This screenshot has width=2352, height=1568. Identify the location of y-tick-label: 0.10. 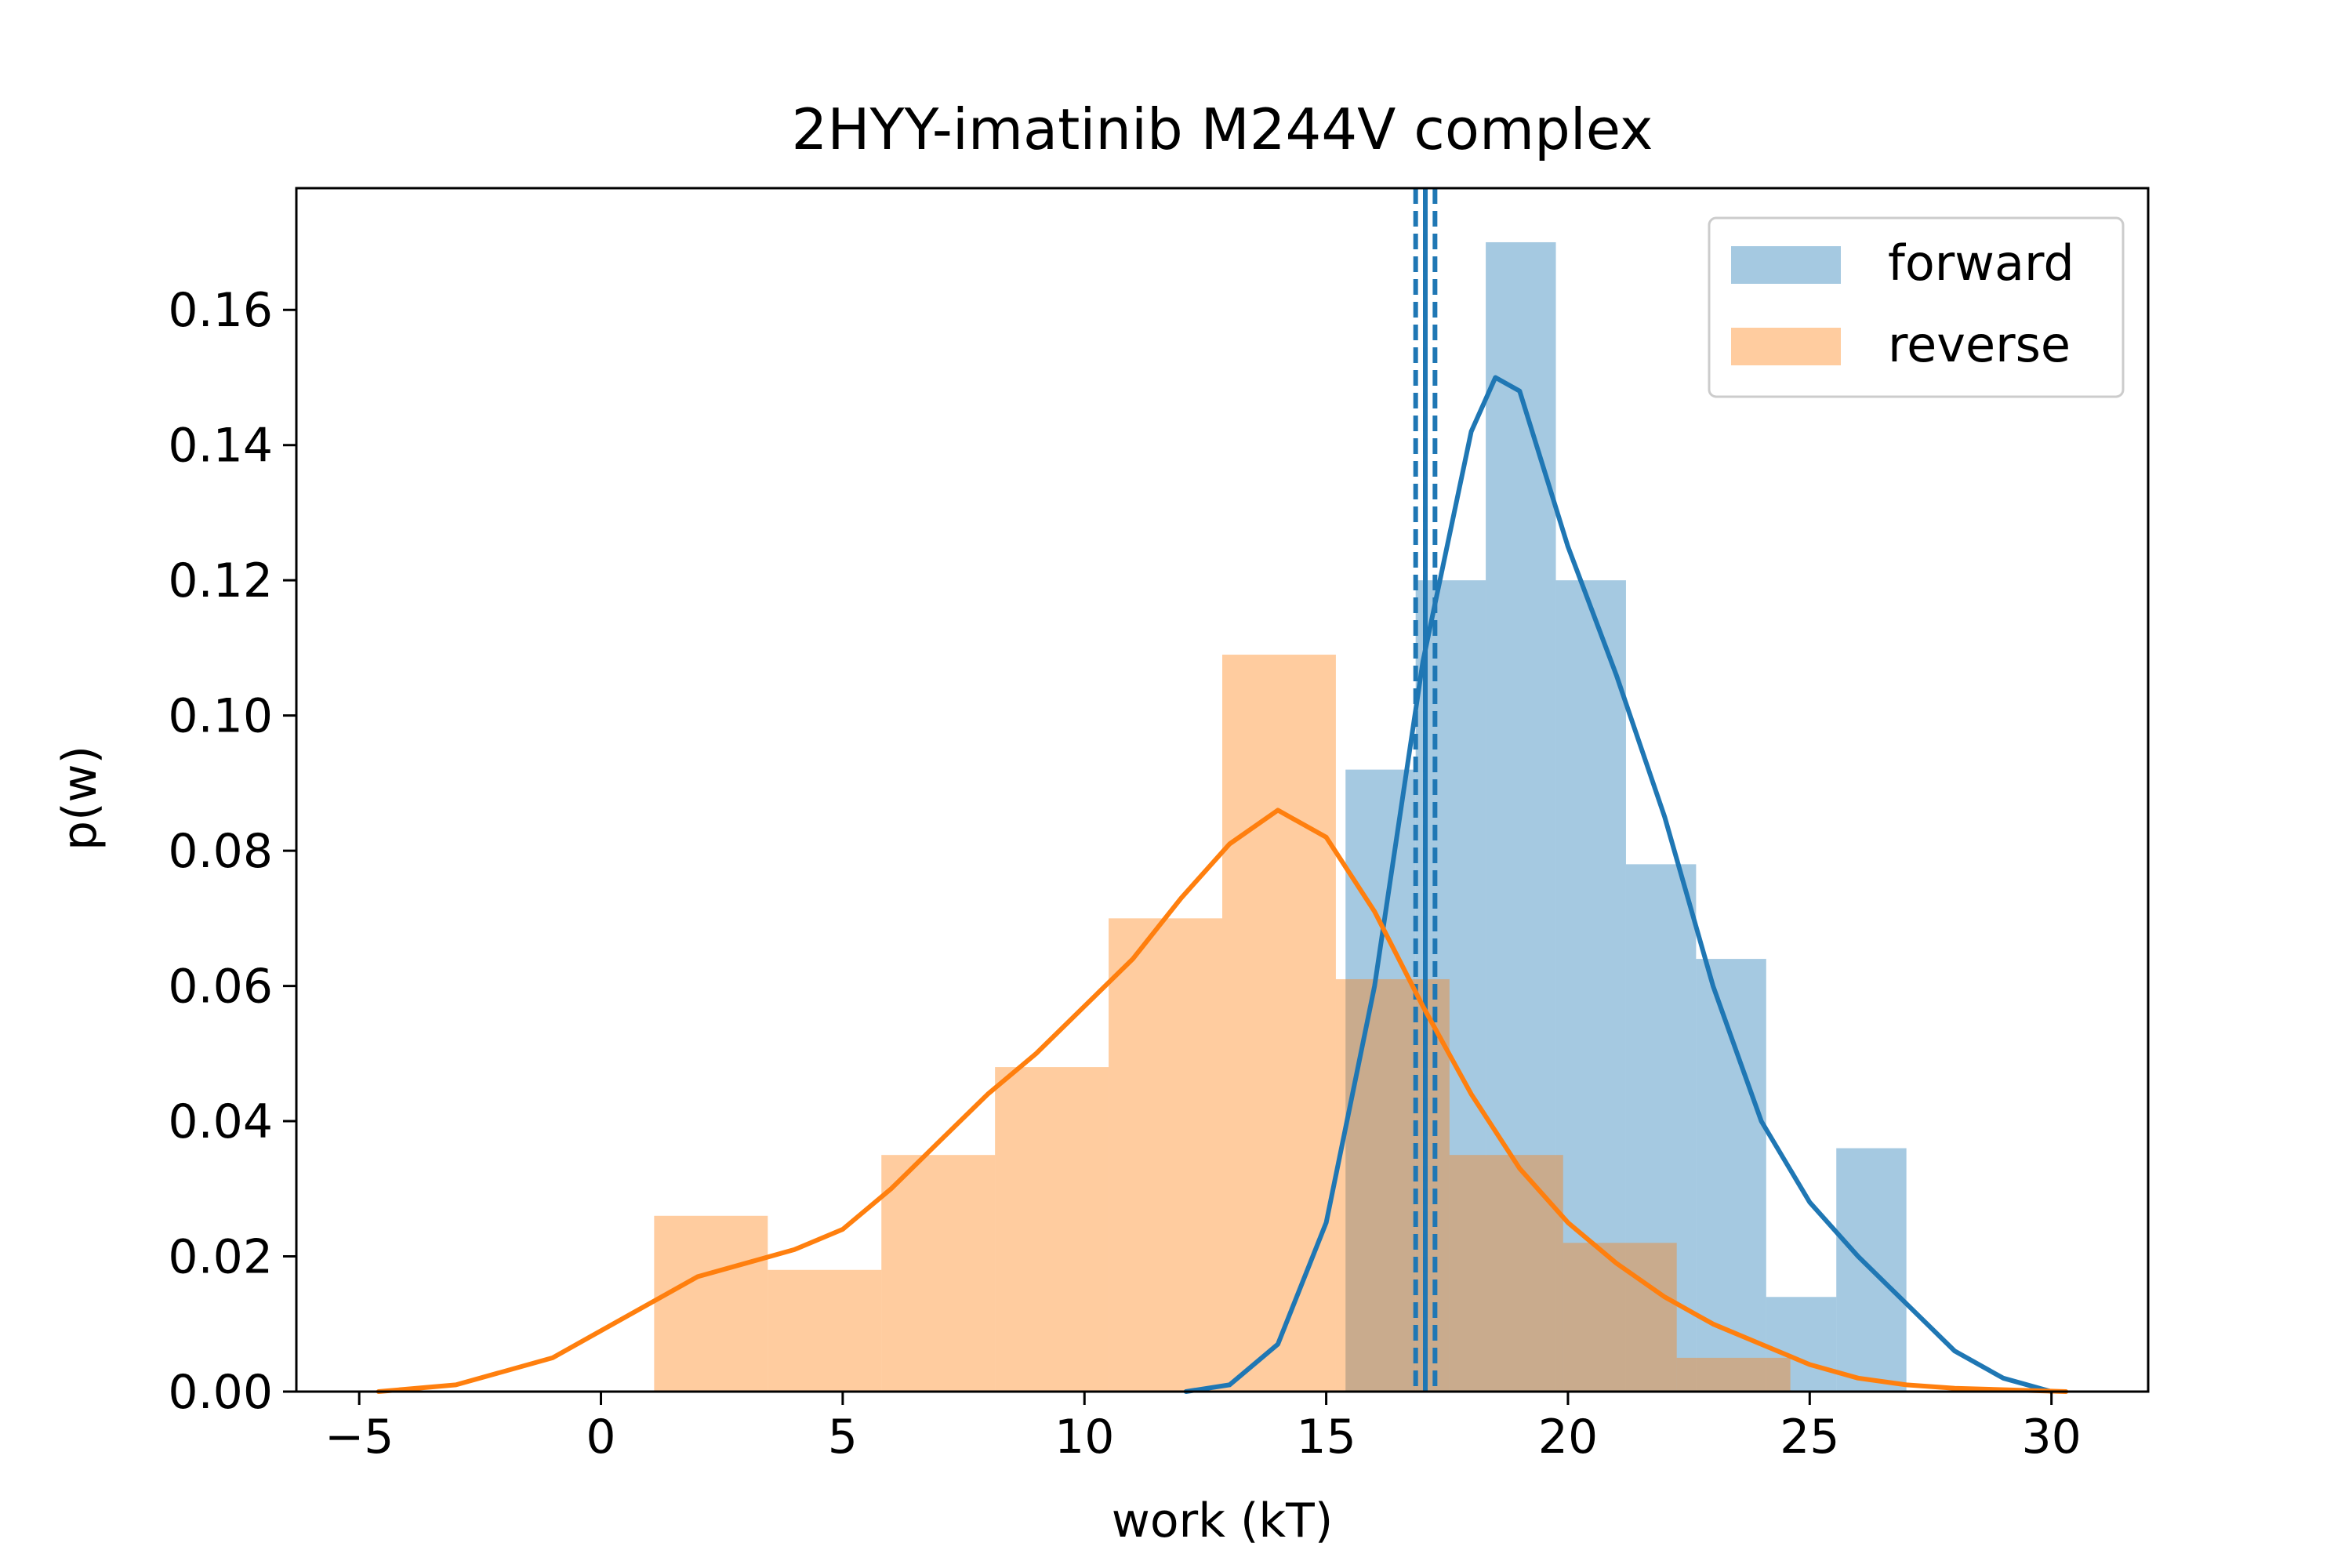
(220, 716).